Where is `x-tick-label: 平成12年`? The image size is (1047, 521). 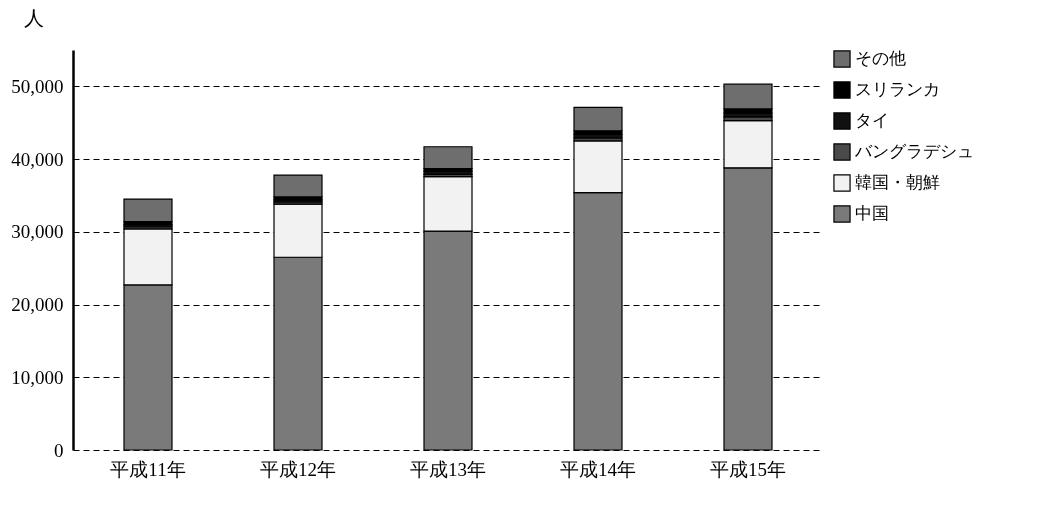 x-tick-label: 平成12年 is located at coordinates (298, 469).